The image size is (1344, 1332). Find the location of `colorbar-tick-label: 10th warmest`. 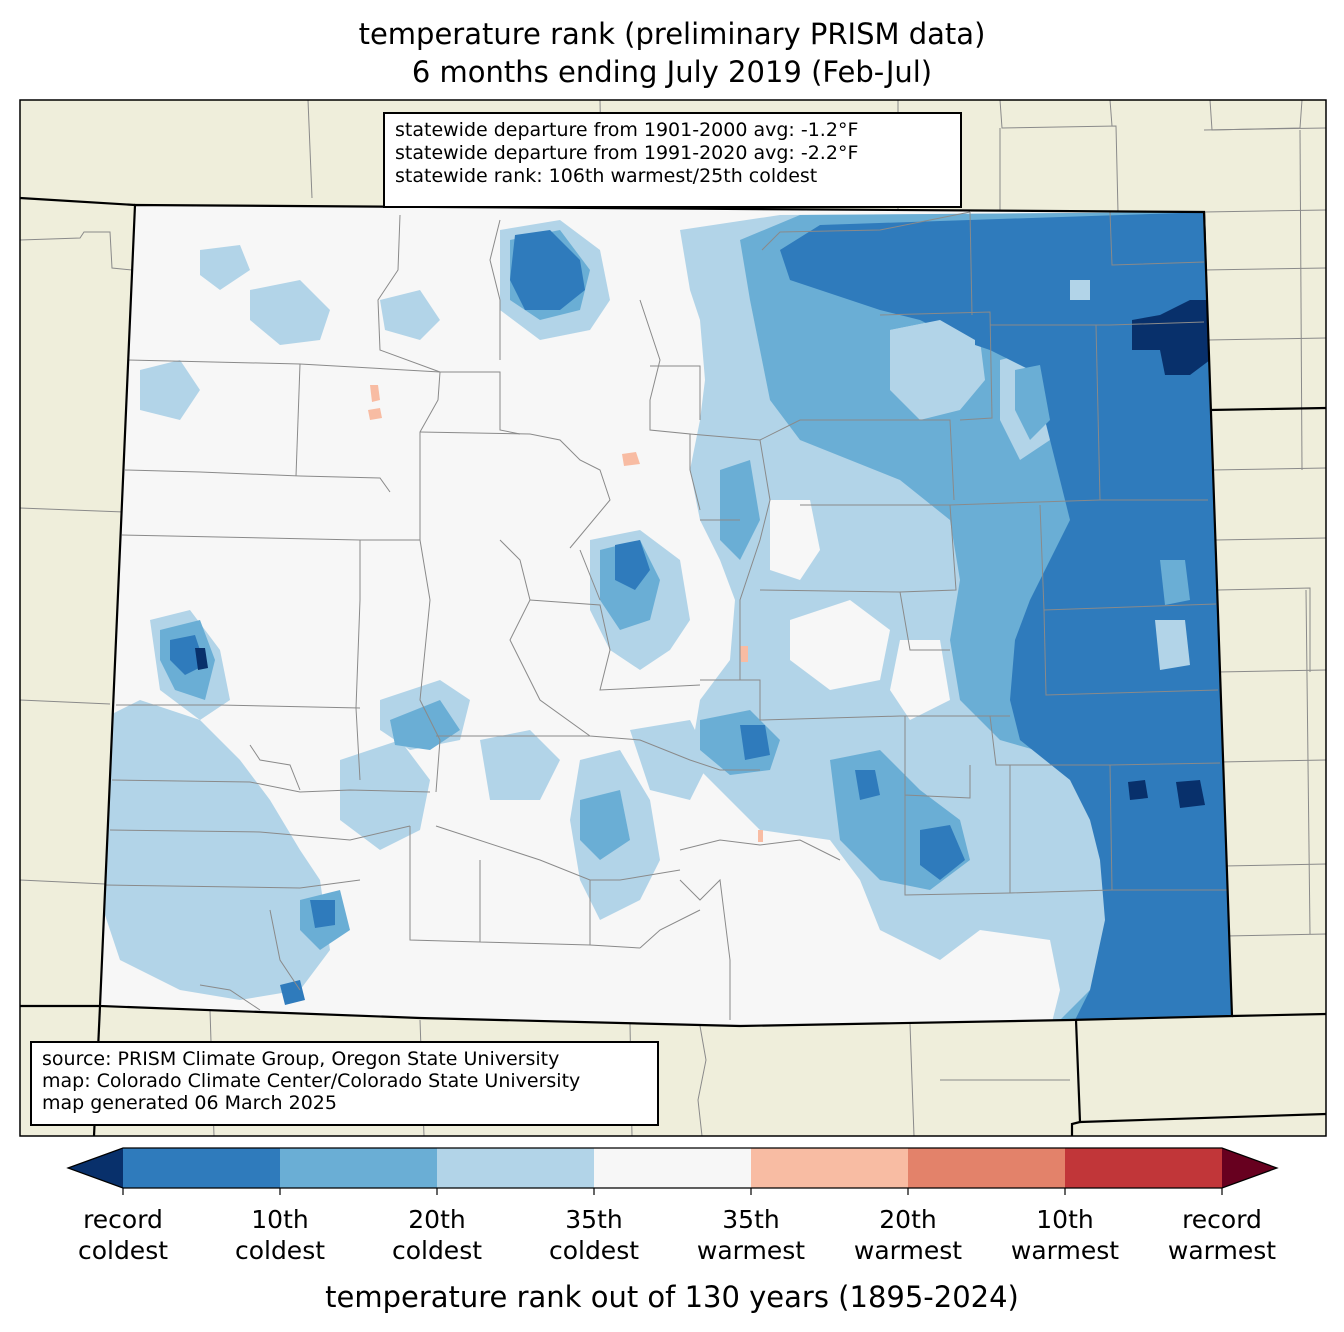

colorbar-tick-label: 10th warmest is located at coordinates (1065, 1235).